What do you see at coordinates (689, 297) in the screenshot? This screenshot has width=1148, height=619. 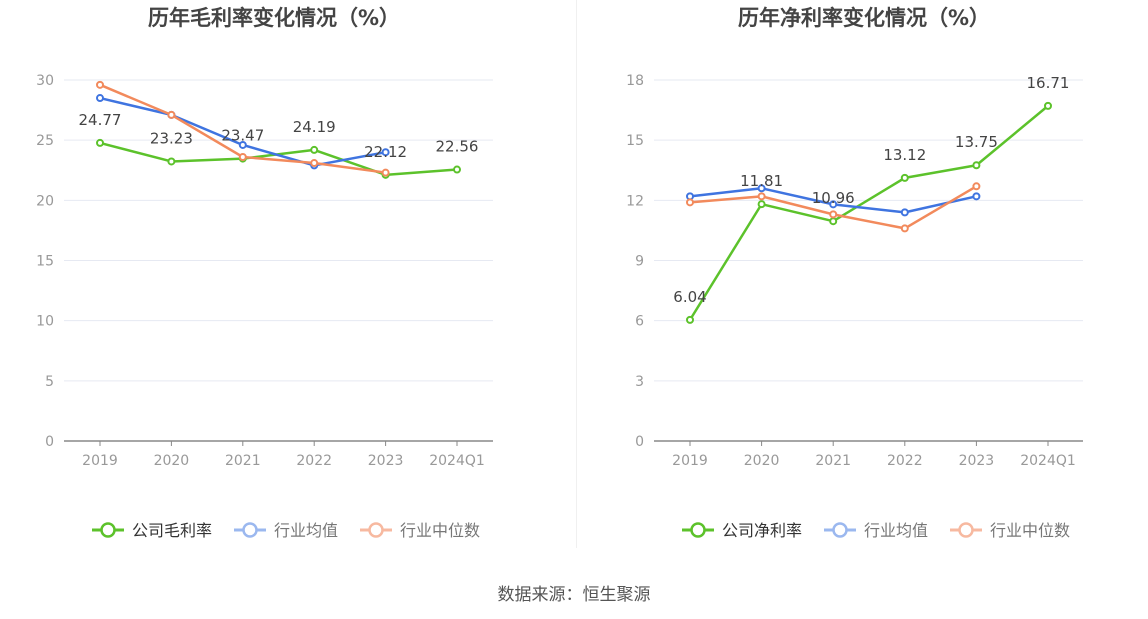 I see `data-label: 6.04` at bounding box center [689, 297].